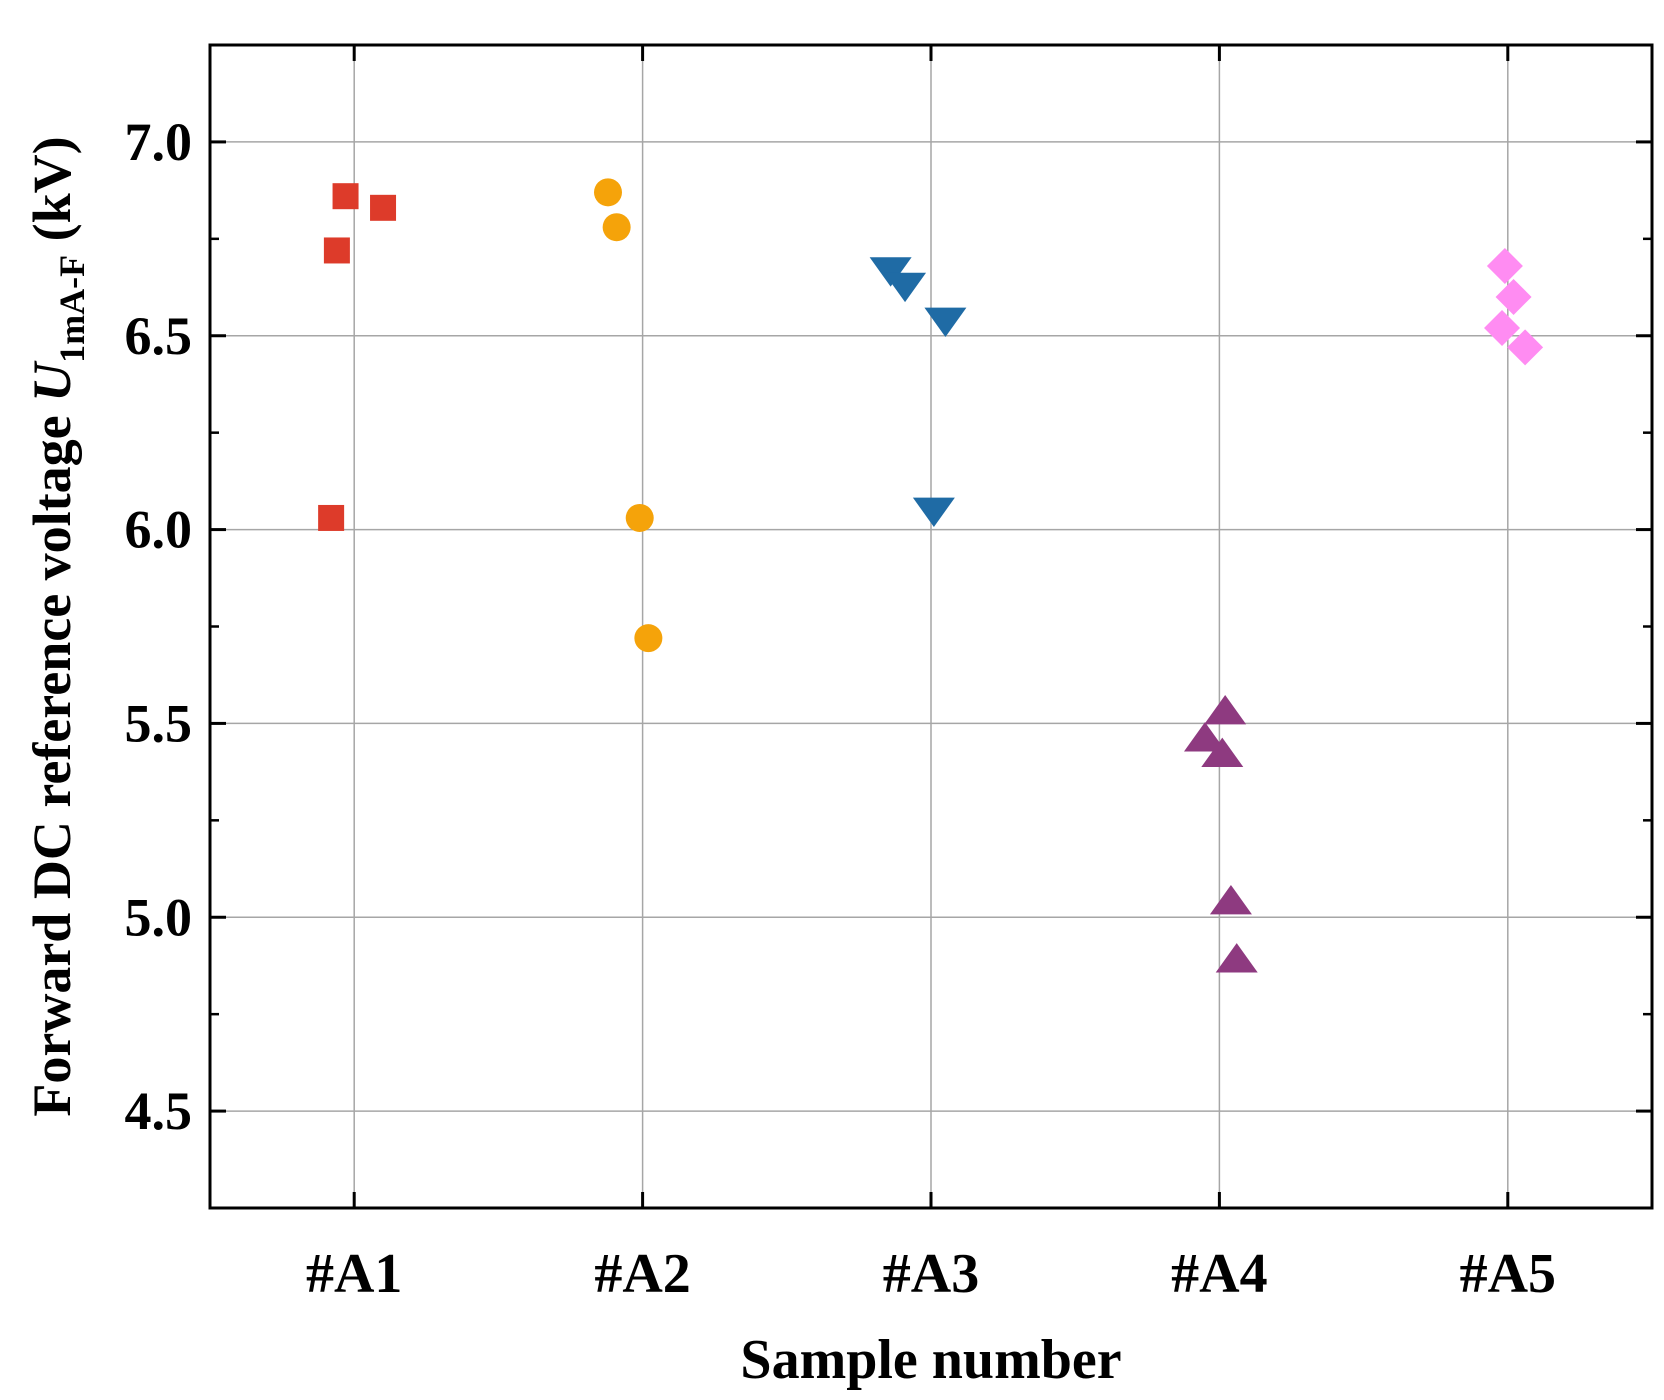  I want to click on x-tick-labels: #A1 #A2 #A3 #A4 #A5, so click(931, 1274).